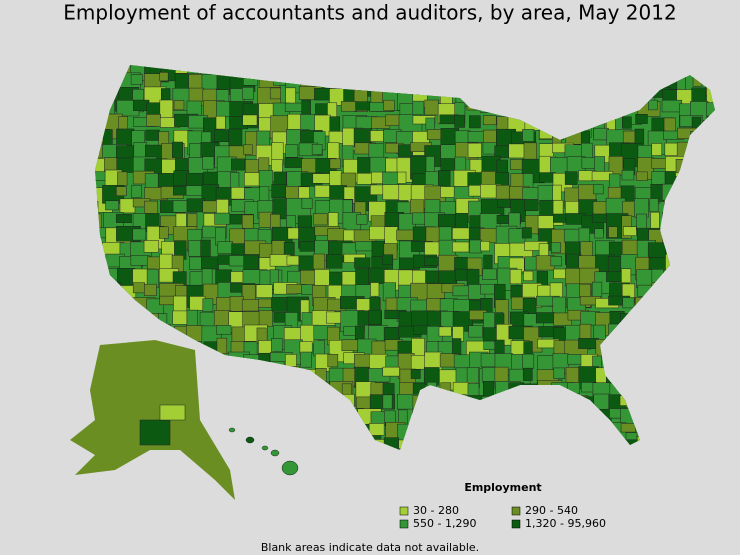 The height and width of the screenshot is (555, 740). Describe the element at coordinates (565, 523) in the screenshot. I see `legend-label: 1,320 - 95,960` at that location.